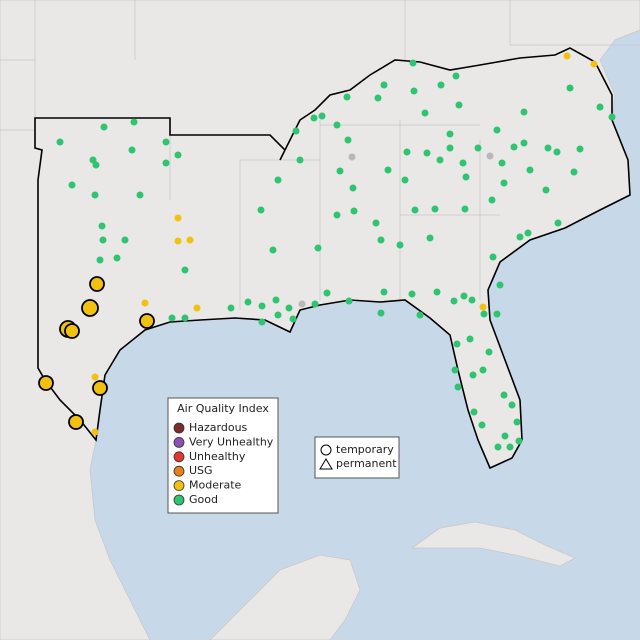 The image size is (640, 644). I want to click on legend-label: Unhealthy, so click(217, 456).